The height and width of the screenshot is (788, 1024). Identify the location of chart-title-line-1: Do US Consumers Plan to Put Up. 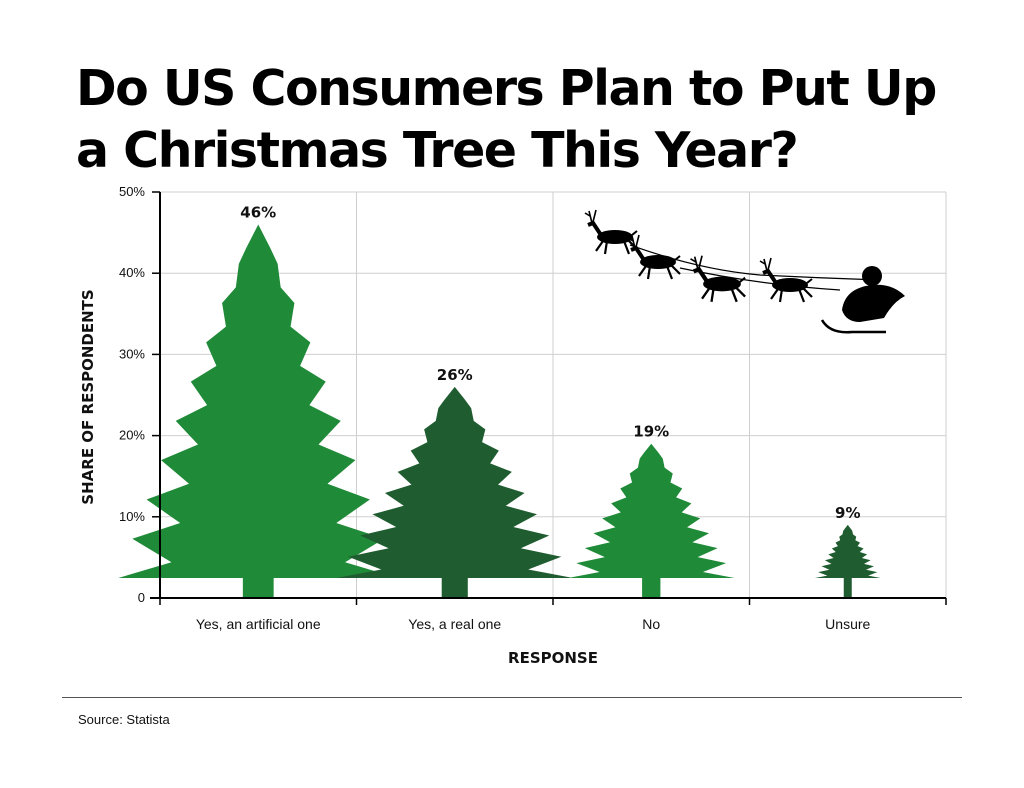
(506, 88).